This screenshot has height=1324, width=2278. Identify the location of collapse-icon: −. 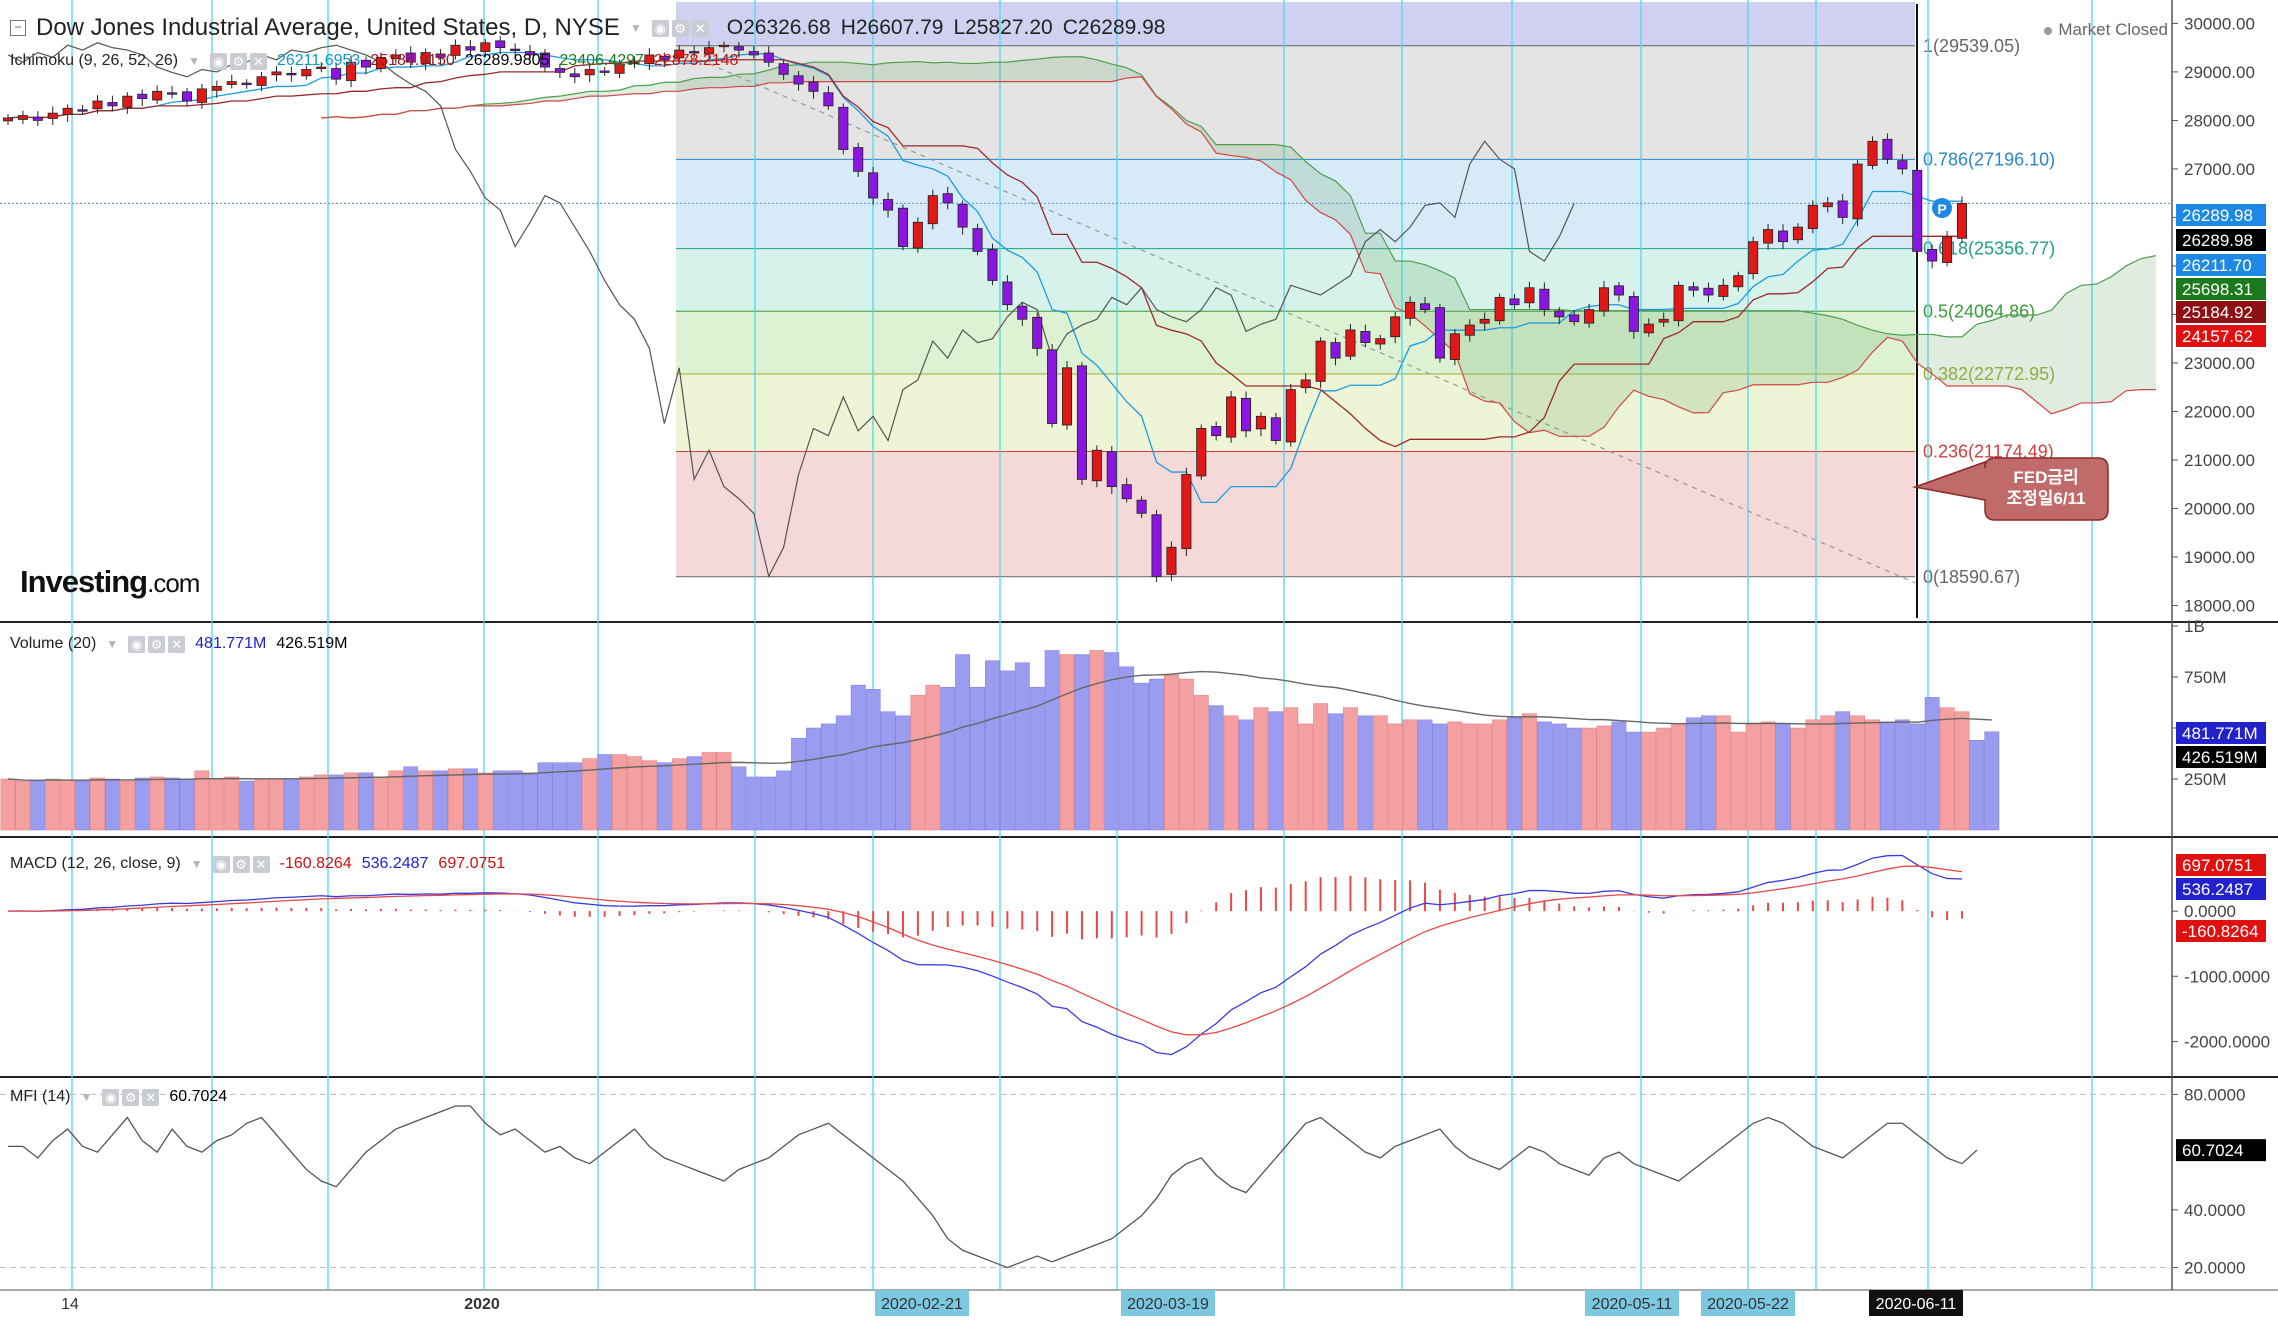
(18, 28).